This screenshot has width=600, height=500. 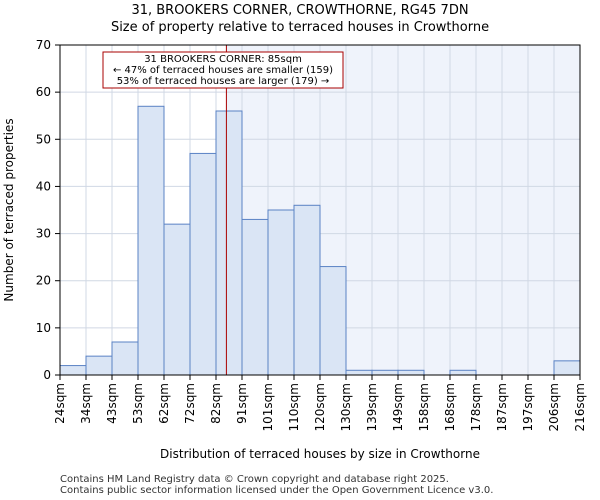 What do you see at coordinates (385, 372) in the screenshot?
I see `bar-139sqm` at bounding box center [385, 372].